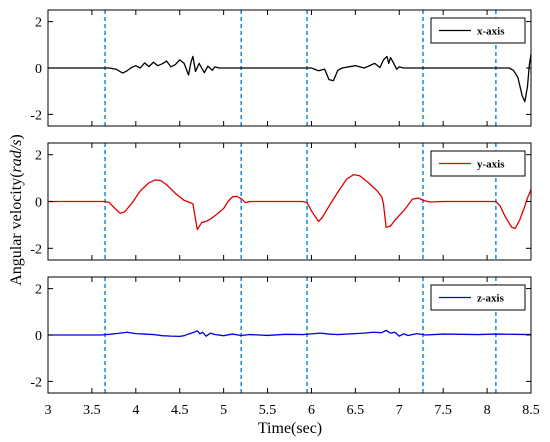 The height and width of the screenshot is (442, 550). What do you see at coordinates (491, 165) in the screenshot?
I see `legend-label: y-axis` at bounding box center [491, 165].